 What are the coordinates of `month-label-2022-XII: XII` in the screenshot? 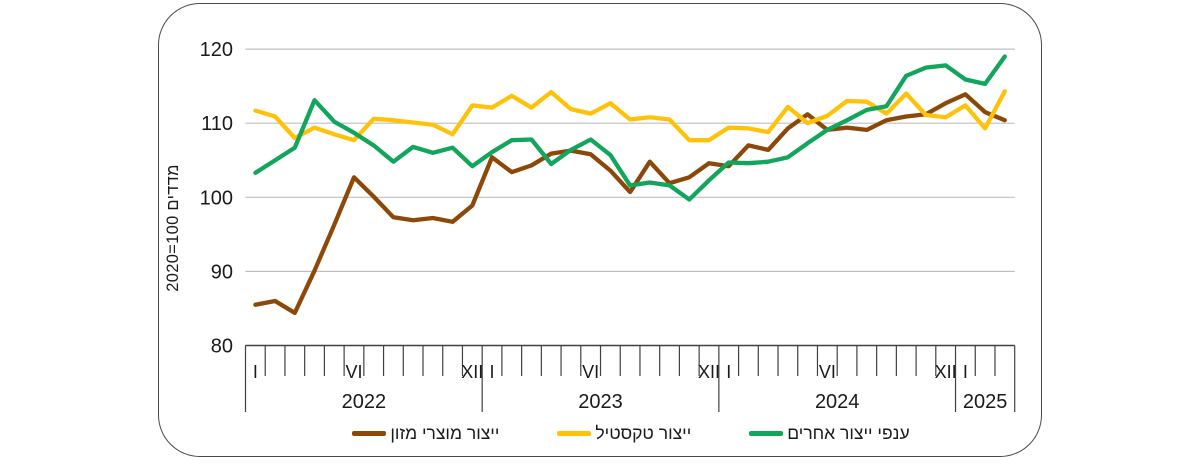 It's located at (472, 372).